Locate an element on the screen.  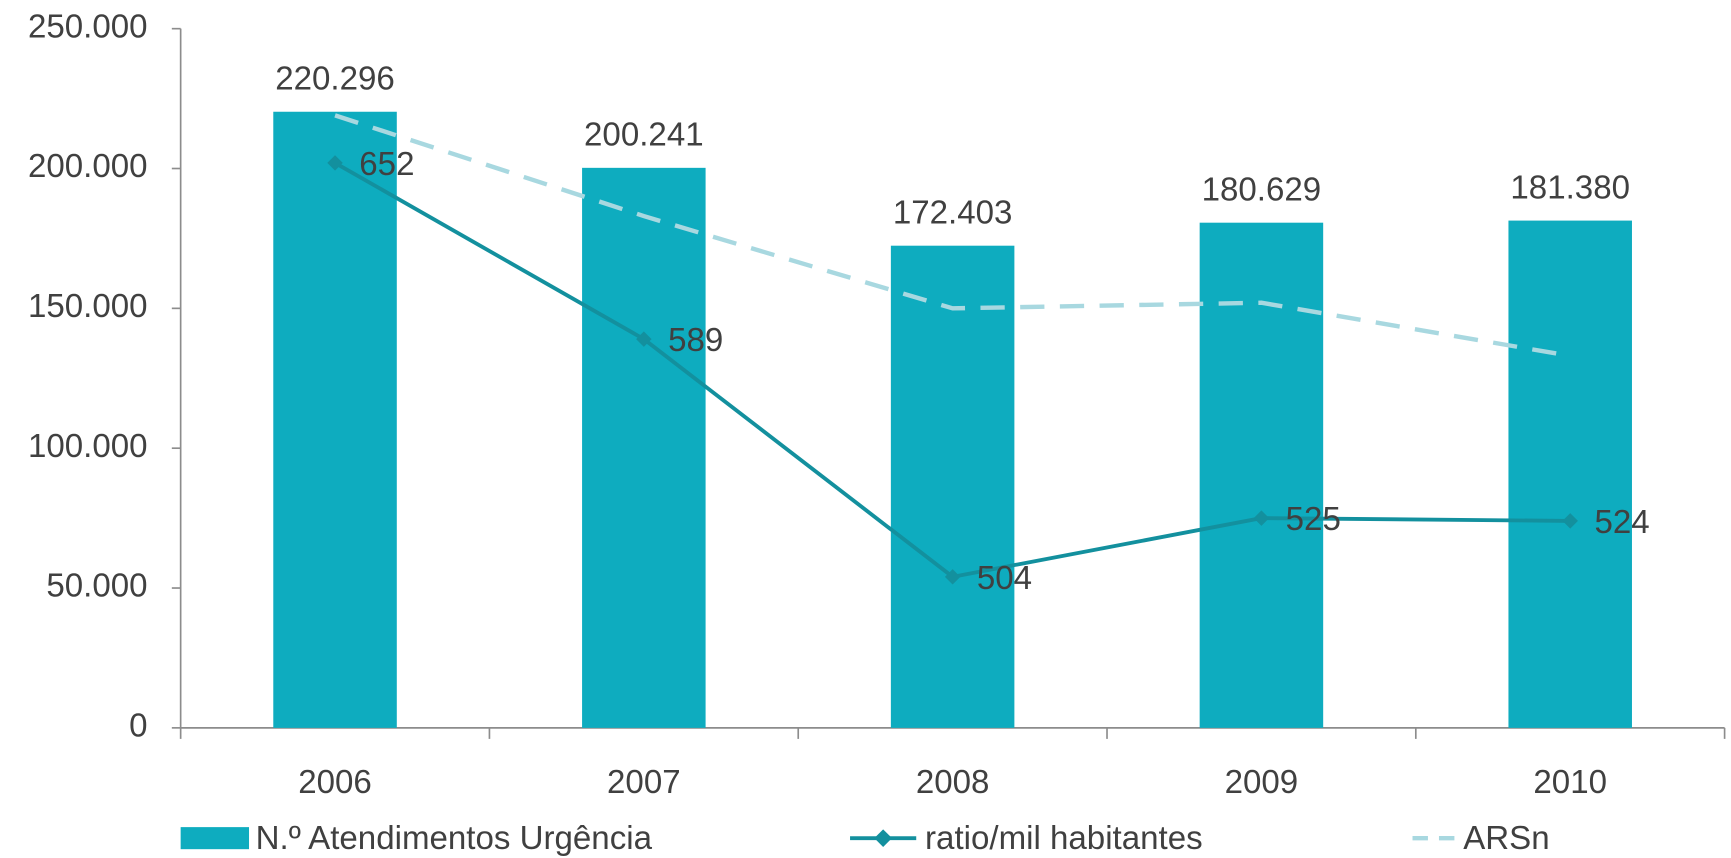
line-value-label: 589 is located at coordinates (695, 340).